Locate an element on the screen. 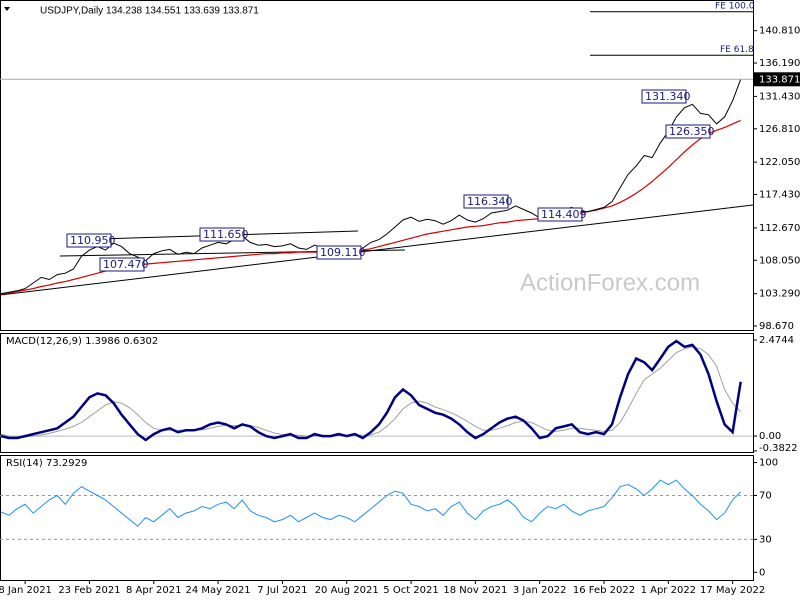 The image size is (800, 600). current-price-box is located at coordinates (777, 79).